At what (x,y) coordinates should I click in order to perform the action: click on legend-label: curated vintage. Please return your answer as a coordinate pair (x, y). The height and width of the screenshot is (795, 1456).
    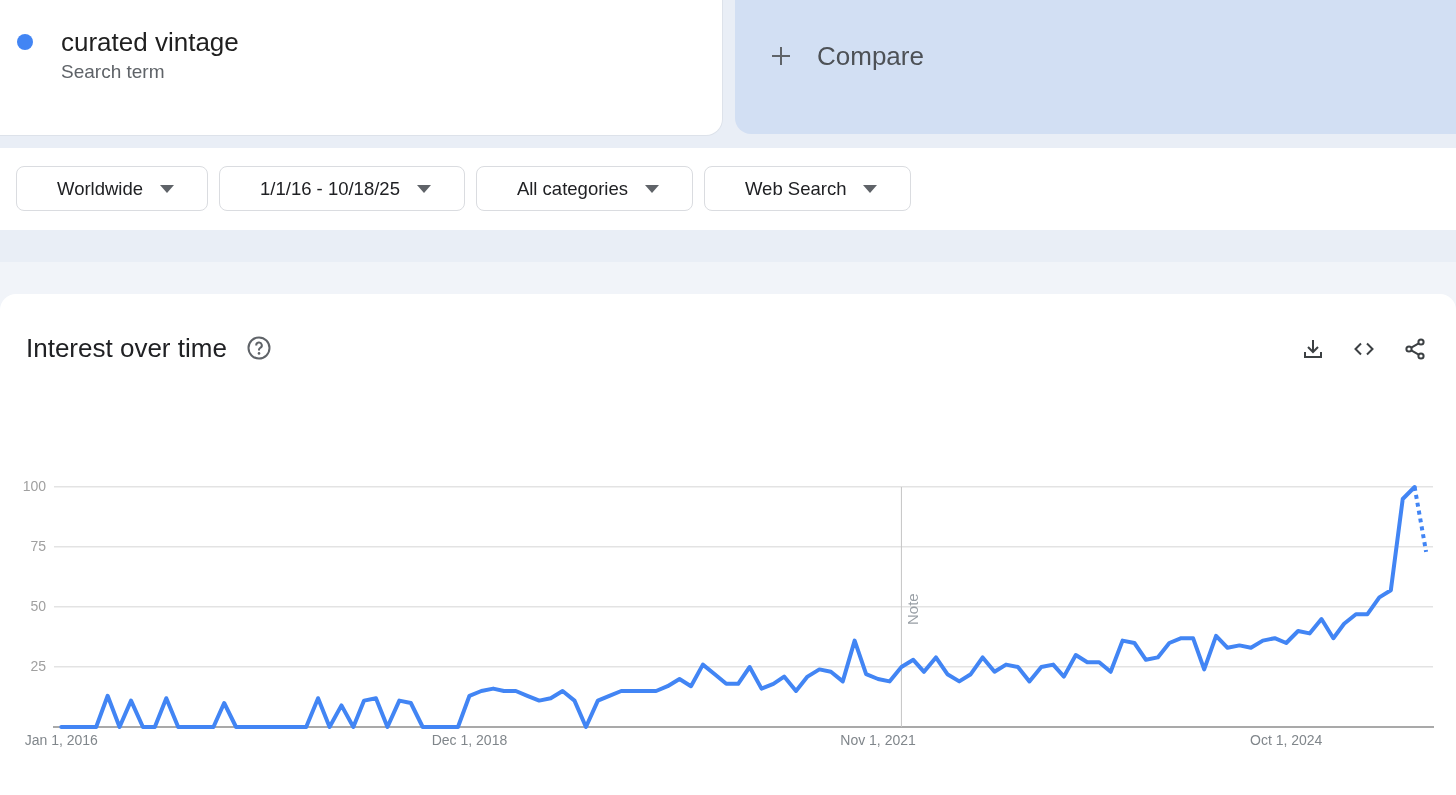
    Looking at the image, I should click on (150, 42).